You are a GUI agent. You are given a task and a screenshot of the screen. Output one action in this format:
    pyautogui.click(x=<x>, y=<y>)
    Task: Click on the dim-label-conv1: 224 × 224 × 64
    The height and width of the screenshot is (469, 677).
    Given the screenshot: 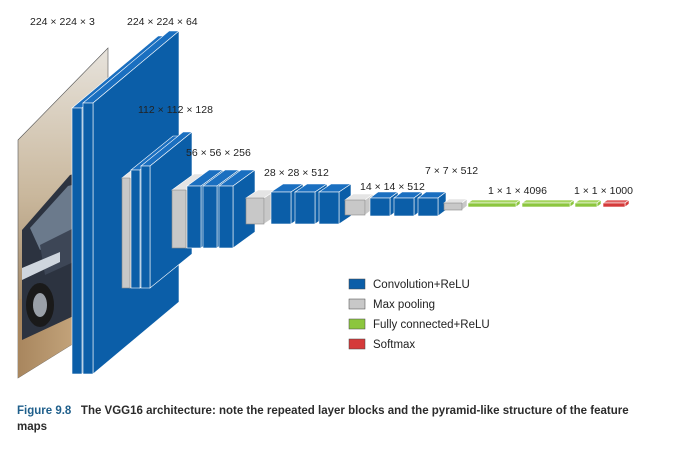 What is the action you would take?
    pyautogui.click(x=162, y=22)
    